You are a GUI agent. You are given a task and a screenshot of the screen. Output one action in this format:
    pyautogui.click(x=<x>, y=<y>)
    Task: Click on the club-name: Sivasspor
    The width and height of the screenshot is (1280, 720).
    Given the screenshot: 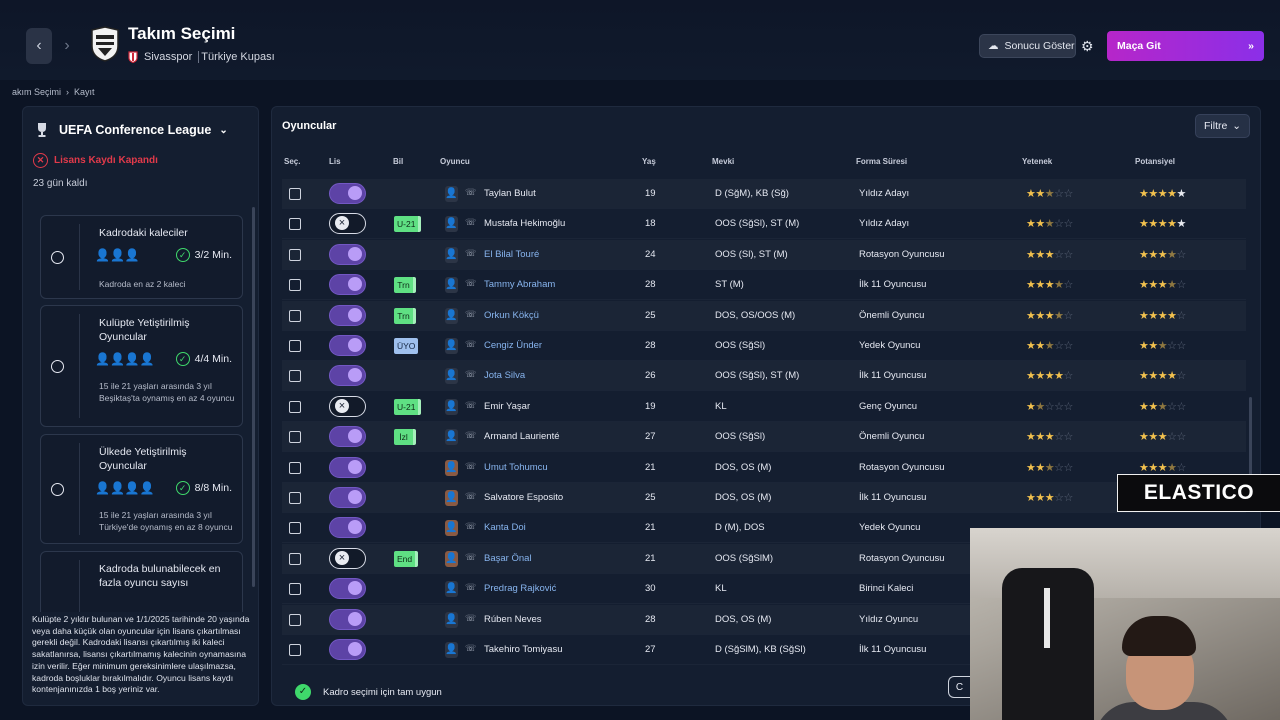 What is the action you would take?
    pyautogui.click(x=168, y=57)
    